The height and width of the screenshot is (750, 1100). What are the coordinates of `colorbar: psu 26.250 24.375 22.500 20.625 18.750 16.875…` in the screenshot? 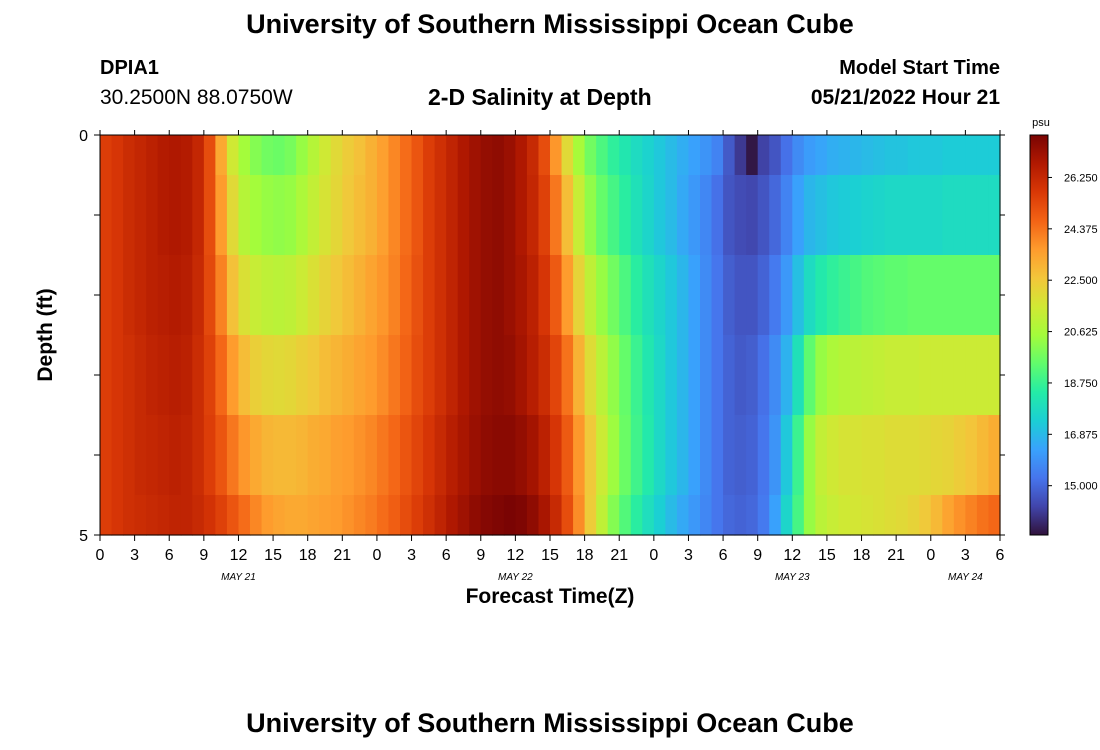 It's located at (1063, 326).